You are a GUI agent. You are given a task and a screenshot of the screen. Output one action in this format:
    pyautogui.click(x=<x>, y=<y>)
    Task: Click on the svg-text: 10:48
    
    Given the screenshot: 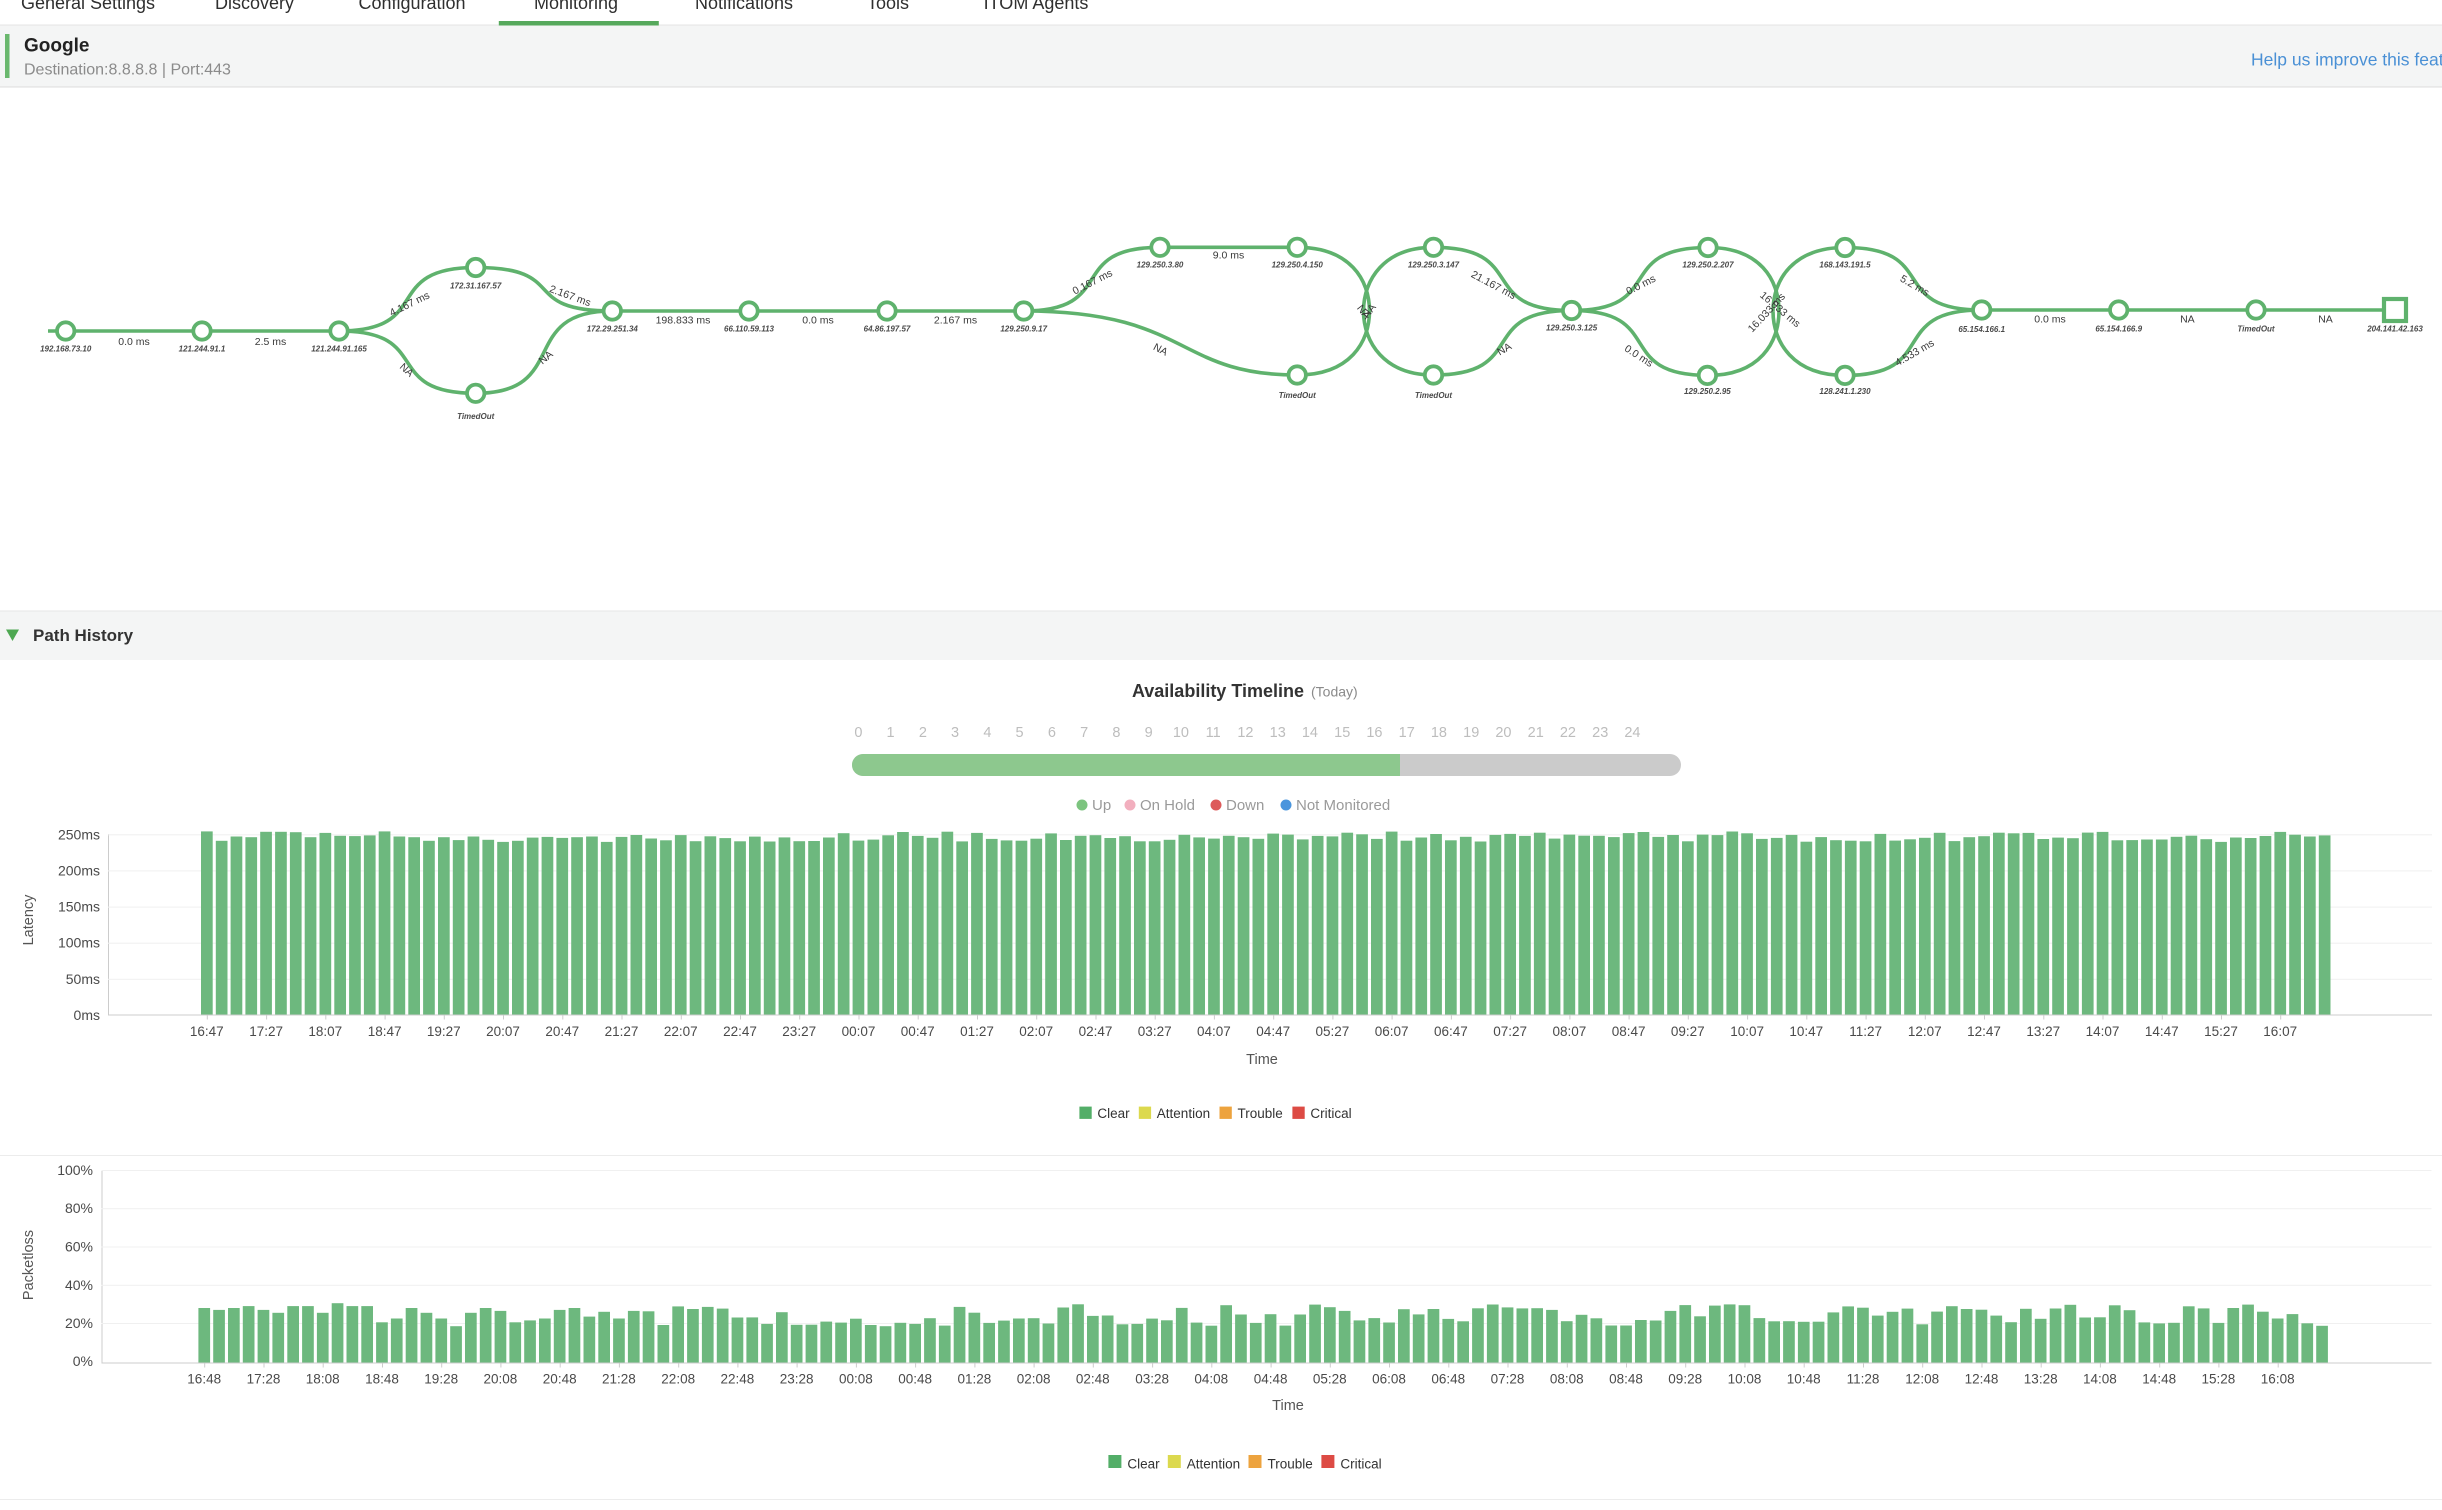 What is the action you would take?
    pyautogui.click(x=1804, y=1379)
    